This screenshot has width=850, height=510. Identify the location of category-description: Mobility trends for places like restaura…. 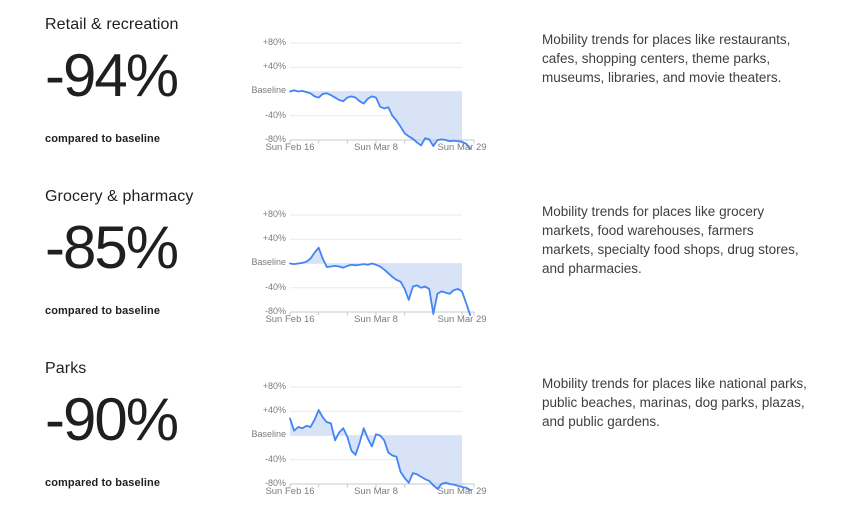
(696, 58).